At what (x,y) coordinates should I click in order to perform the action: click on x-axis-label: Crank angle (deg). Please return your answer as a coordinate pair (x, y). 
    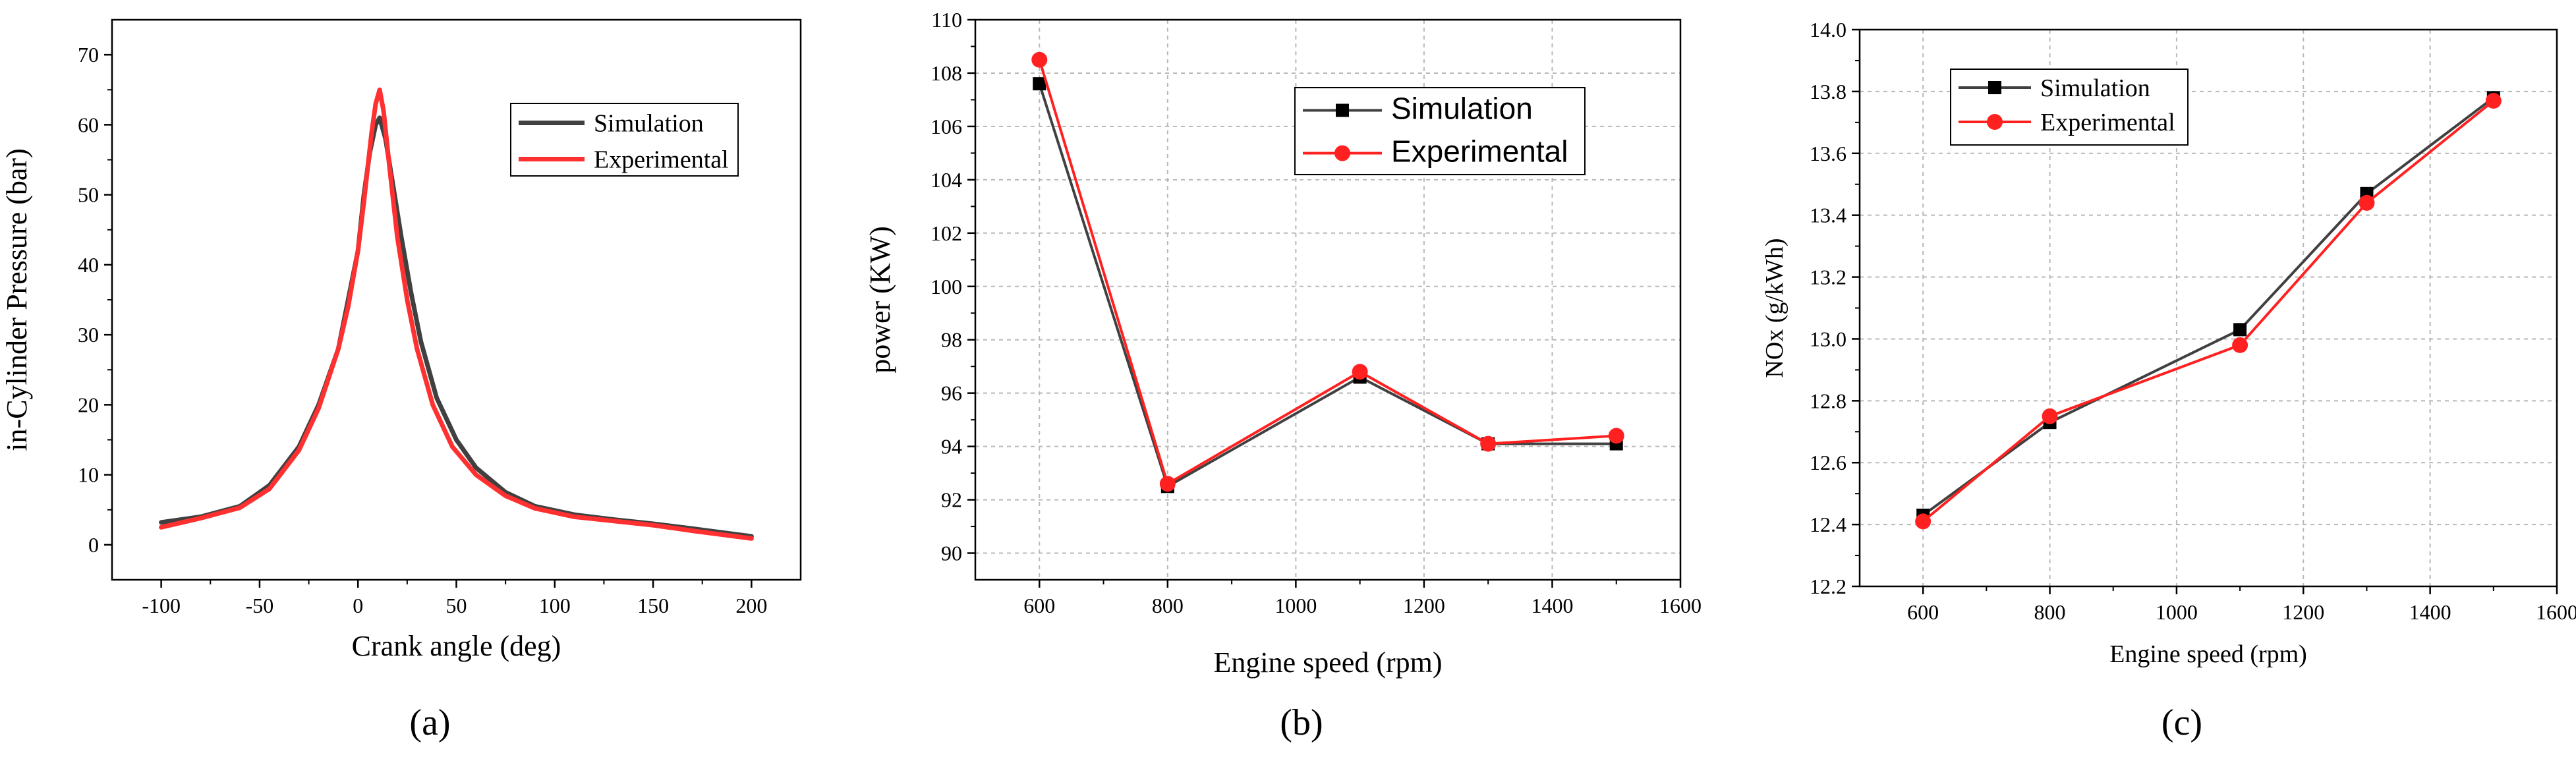
    Looking at the image, I should click on (457, 646).